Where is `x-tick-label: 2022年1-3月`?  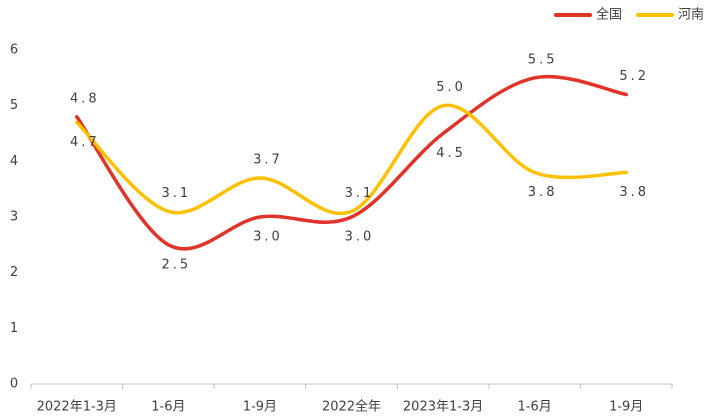 x-tick-label: 2022年1-3月 is located at coordinates (77, 407).